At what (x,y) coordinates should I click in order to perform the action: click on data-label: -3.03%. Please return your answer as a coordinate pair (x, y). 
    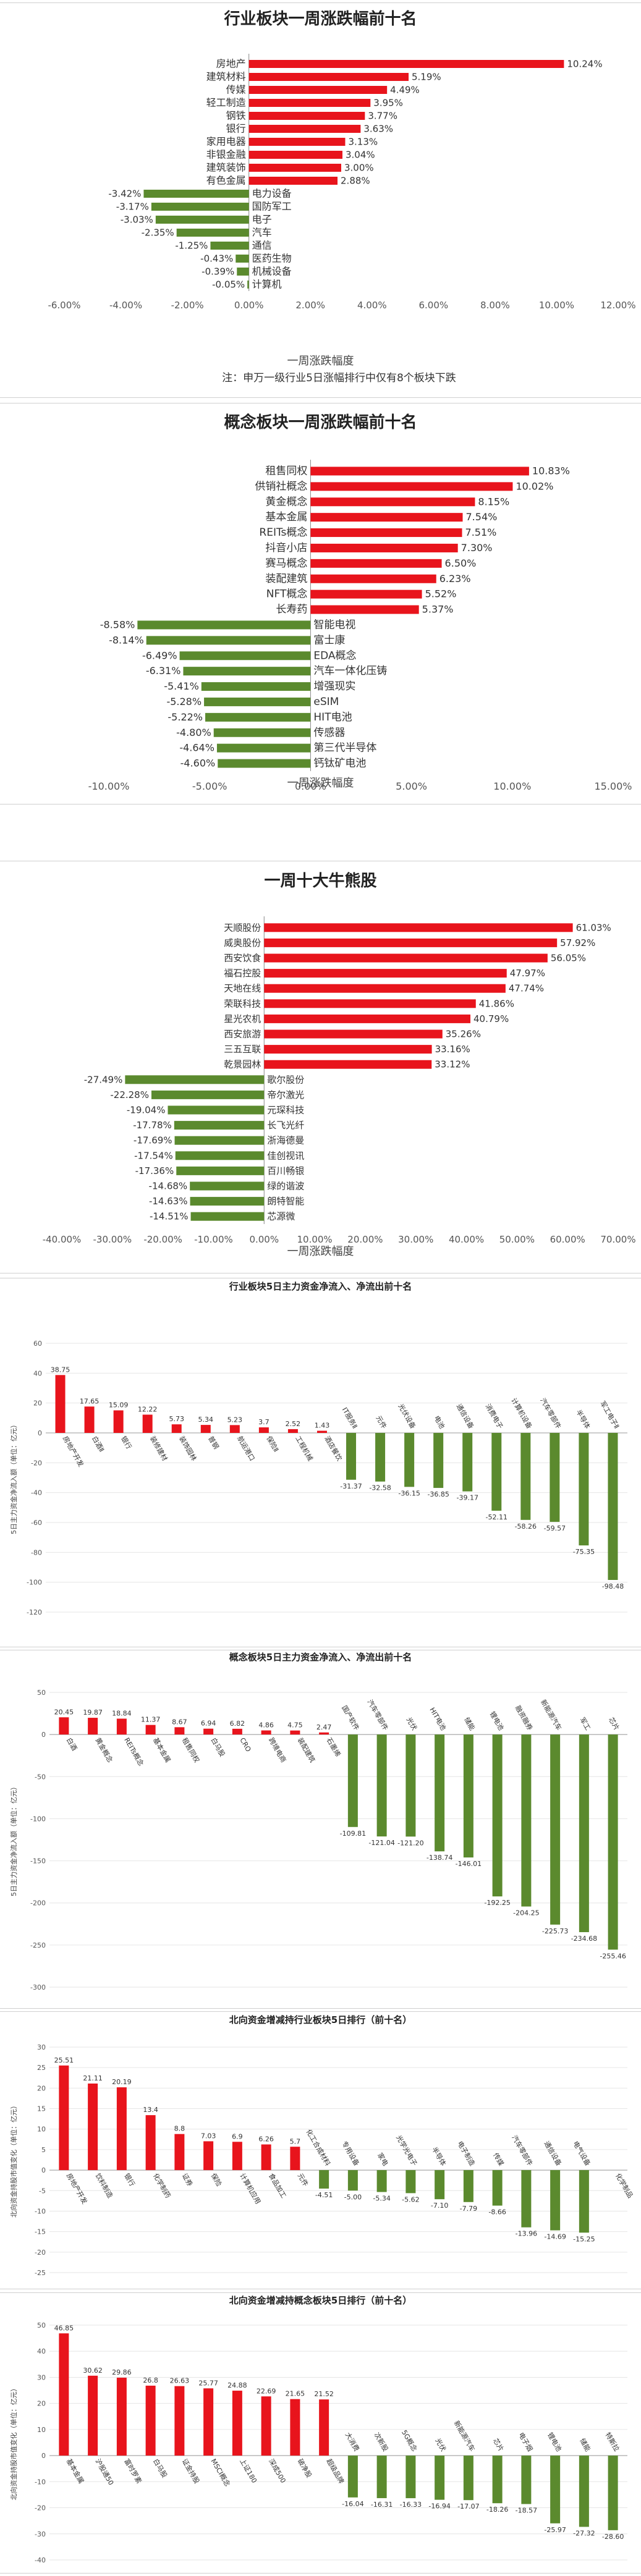
    Looking at the image, I should click on (137, 220).